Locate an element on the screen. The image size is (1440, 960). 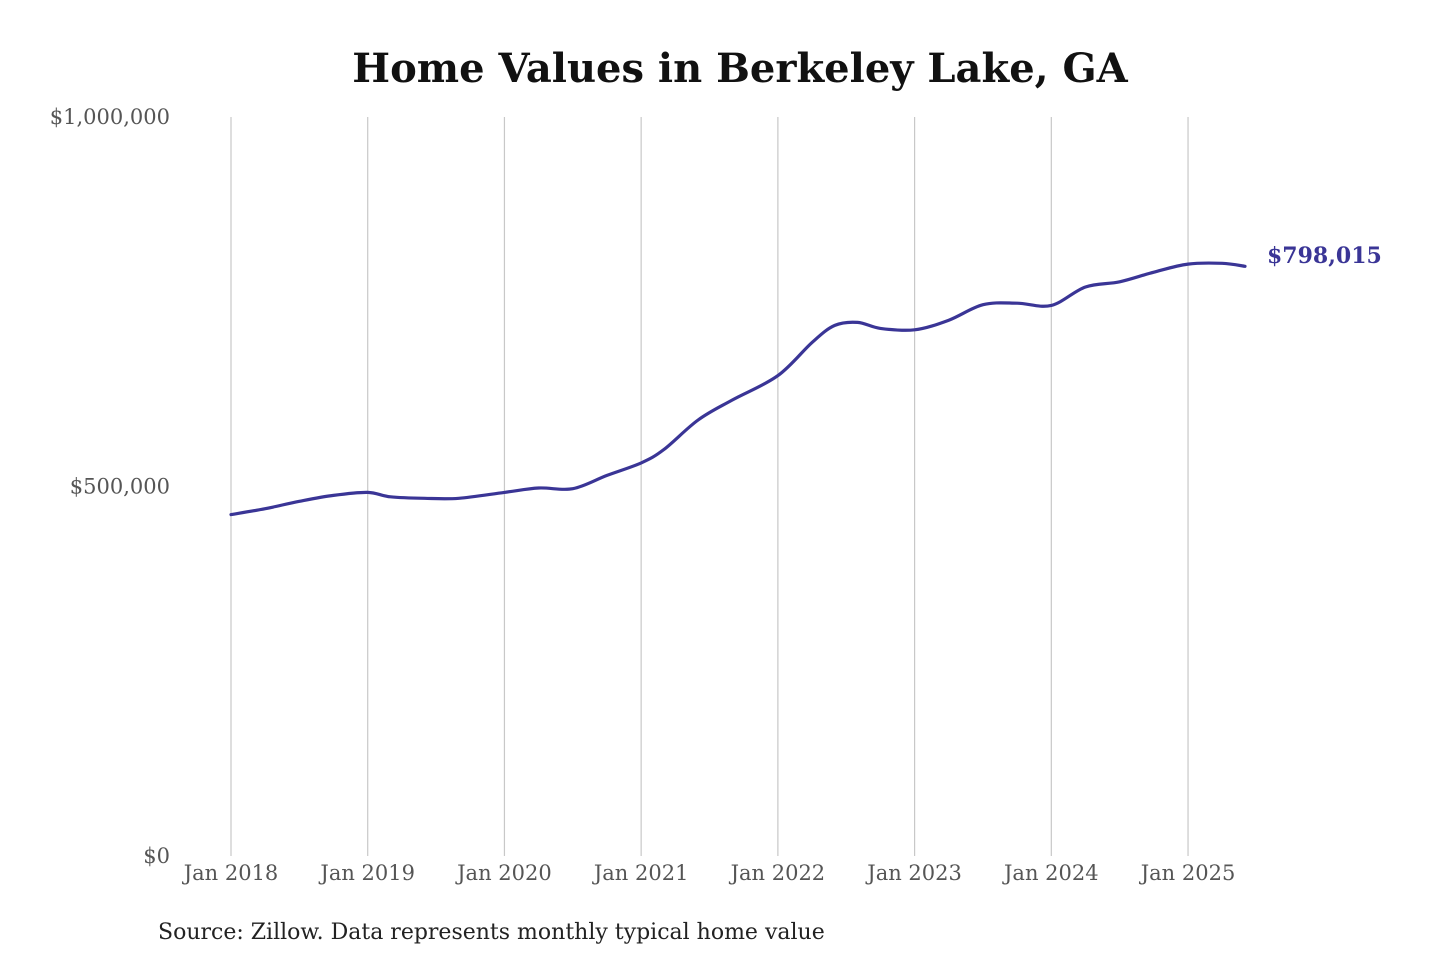
x-tick-label-7: Jan 2025 is located at coordinates (1187, 873).